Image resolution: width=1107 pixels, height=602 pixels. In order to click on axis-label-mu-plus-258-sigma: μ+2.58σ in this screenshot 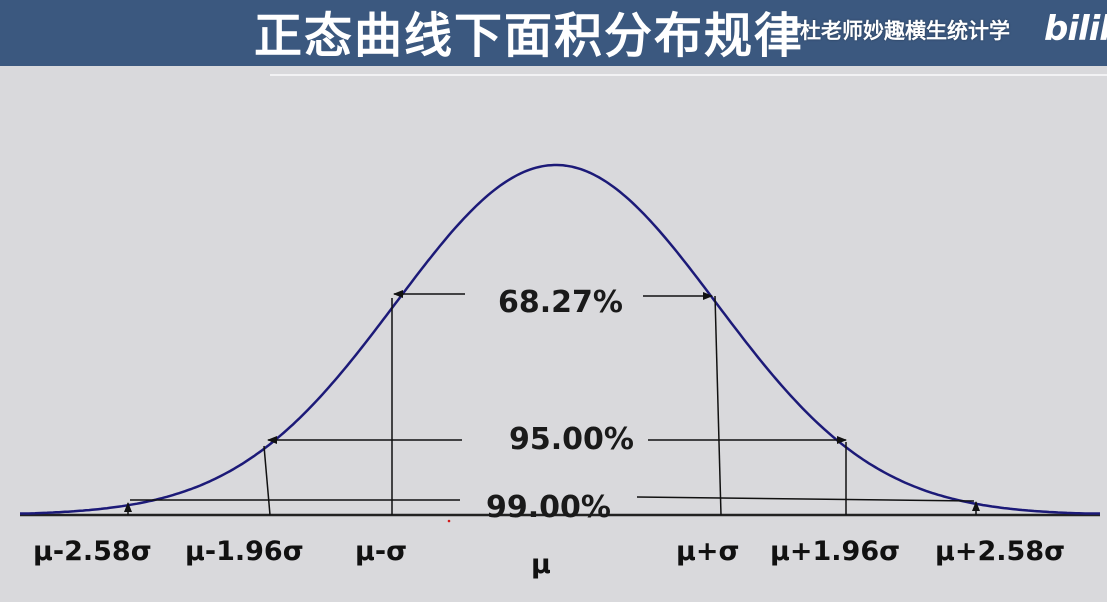, I will do `click(1000, 551)`.